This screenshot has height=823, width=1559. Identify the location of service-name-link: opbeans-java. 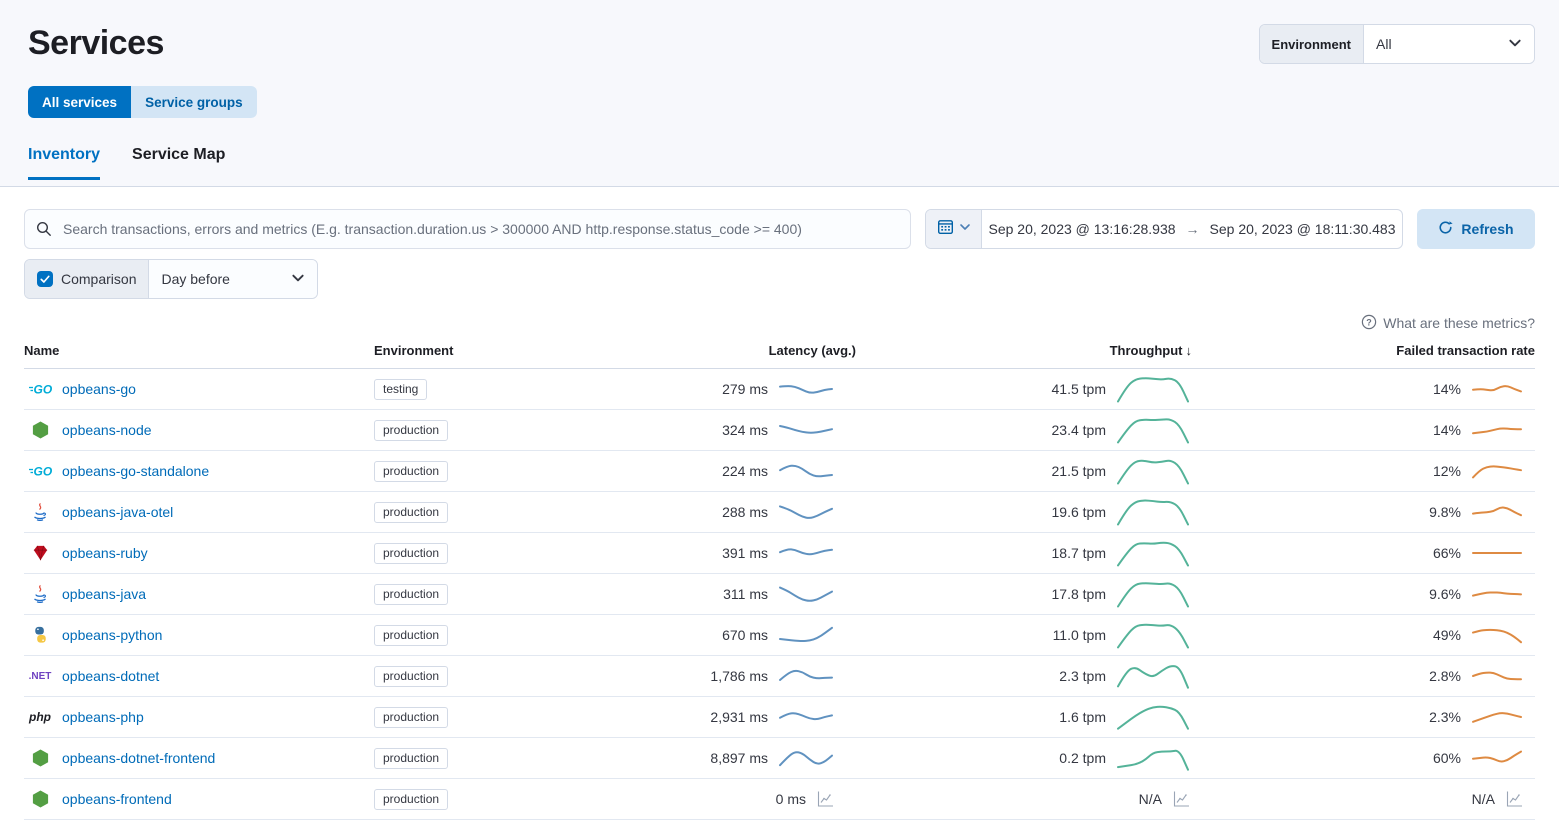
(104, 594).